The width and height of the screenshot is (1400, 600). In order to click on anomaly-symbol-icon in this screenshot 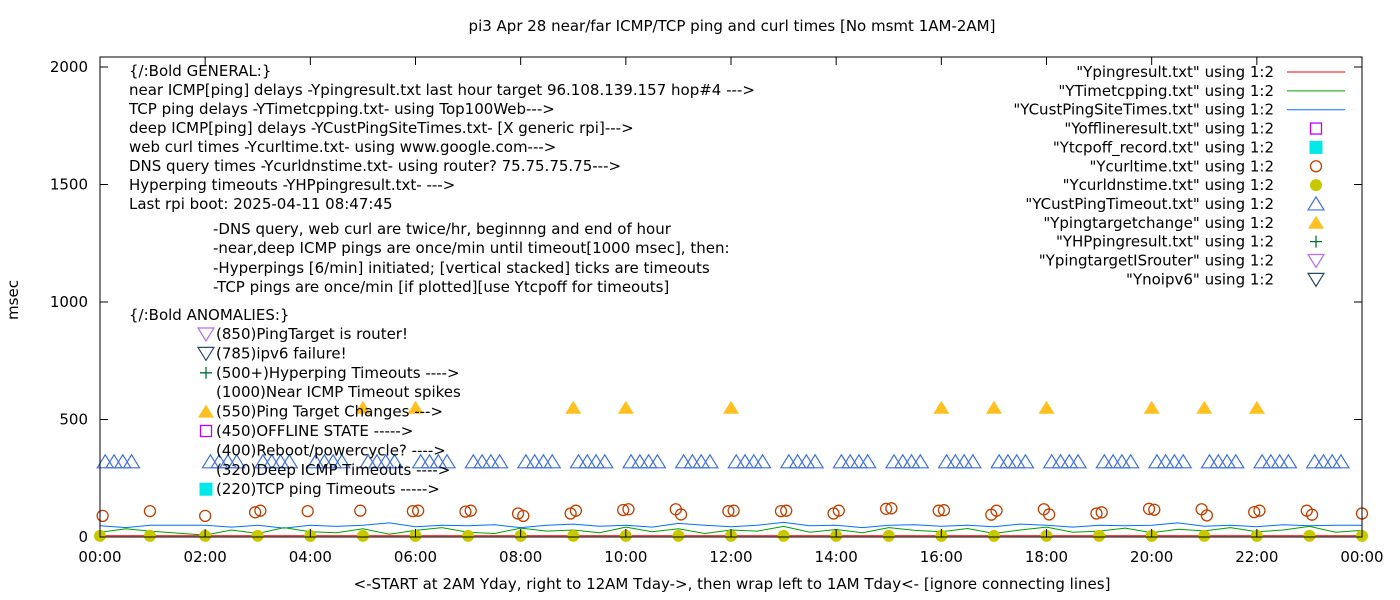, I will do `click(206, 354)`.